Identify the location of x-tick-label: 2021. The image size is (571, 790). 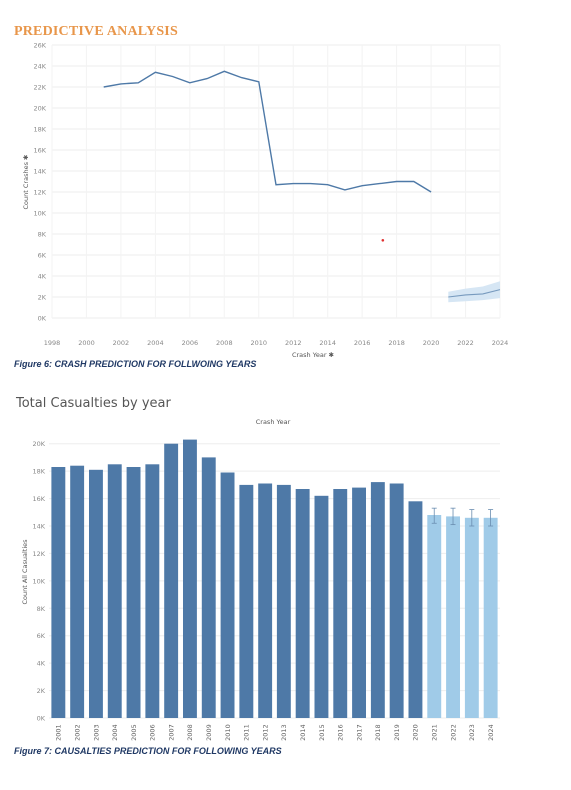
(435, 732).